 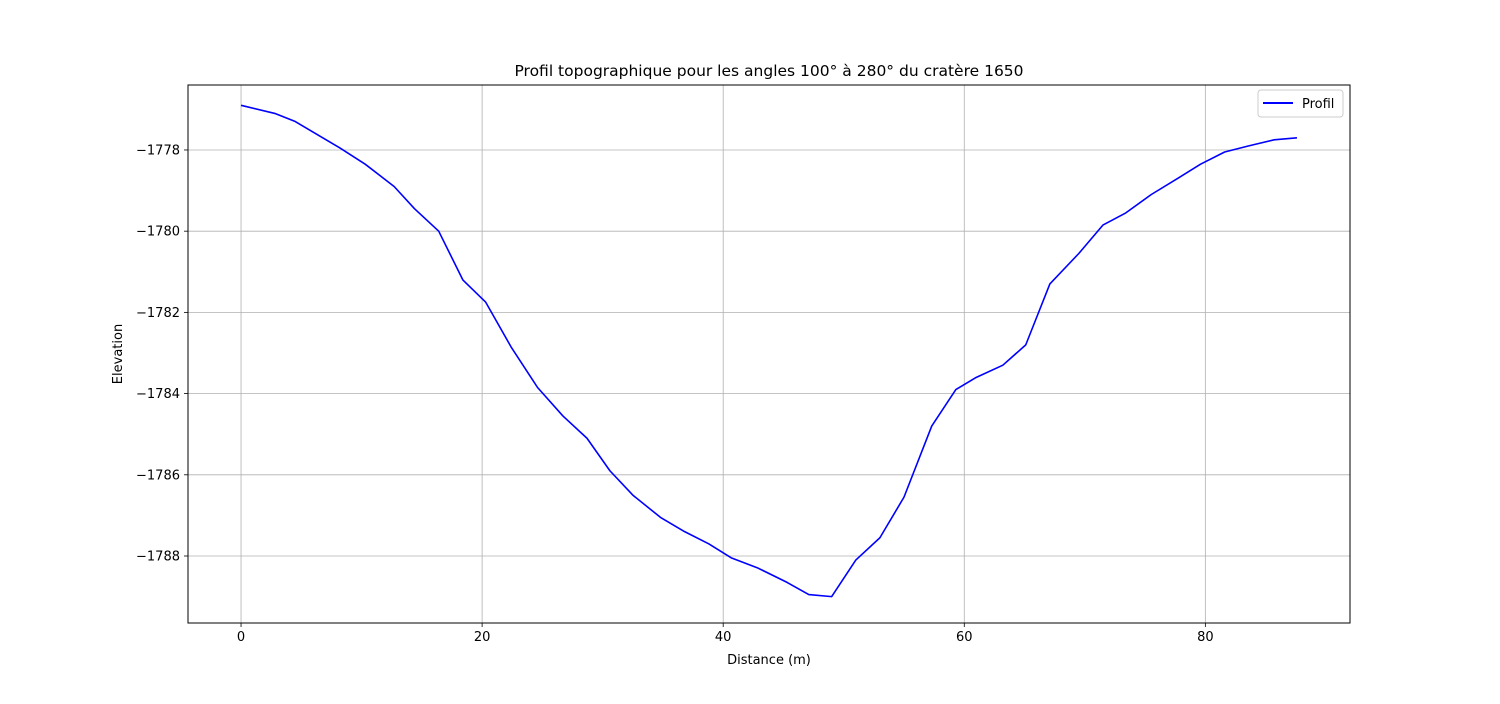 What do you see at coordinates (118, 354) in the screenshot?
I see `y-axis-label: Elevation` at bounding box center [118, 354].